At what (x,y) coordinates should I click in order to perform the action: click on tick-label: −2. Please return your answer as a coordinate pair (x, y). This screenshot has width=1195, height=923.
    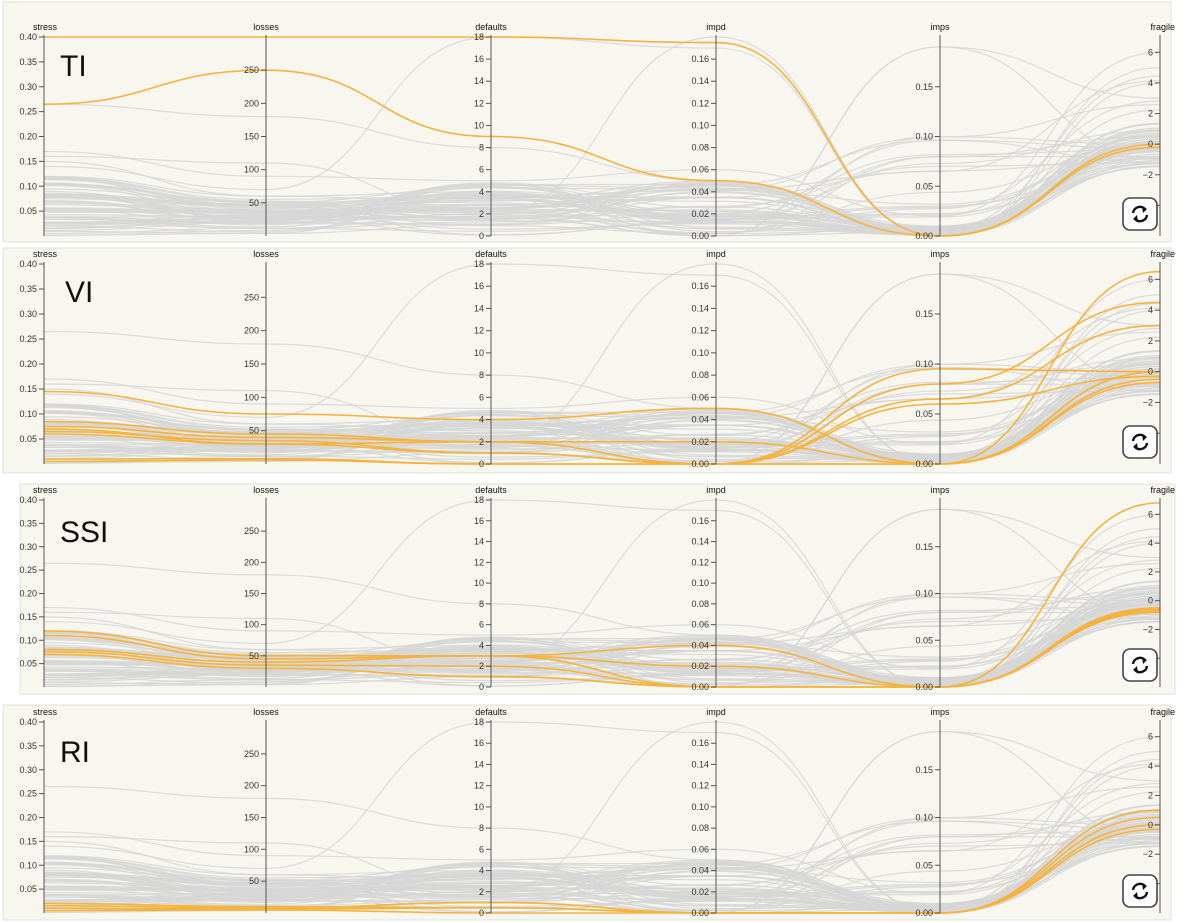
    Looking at the image, I should click on (1148, 629).